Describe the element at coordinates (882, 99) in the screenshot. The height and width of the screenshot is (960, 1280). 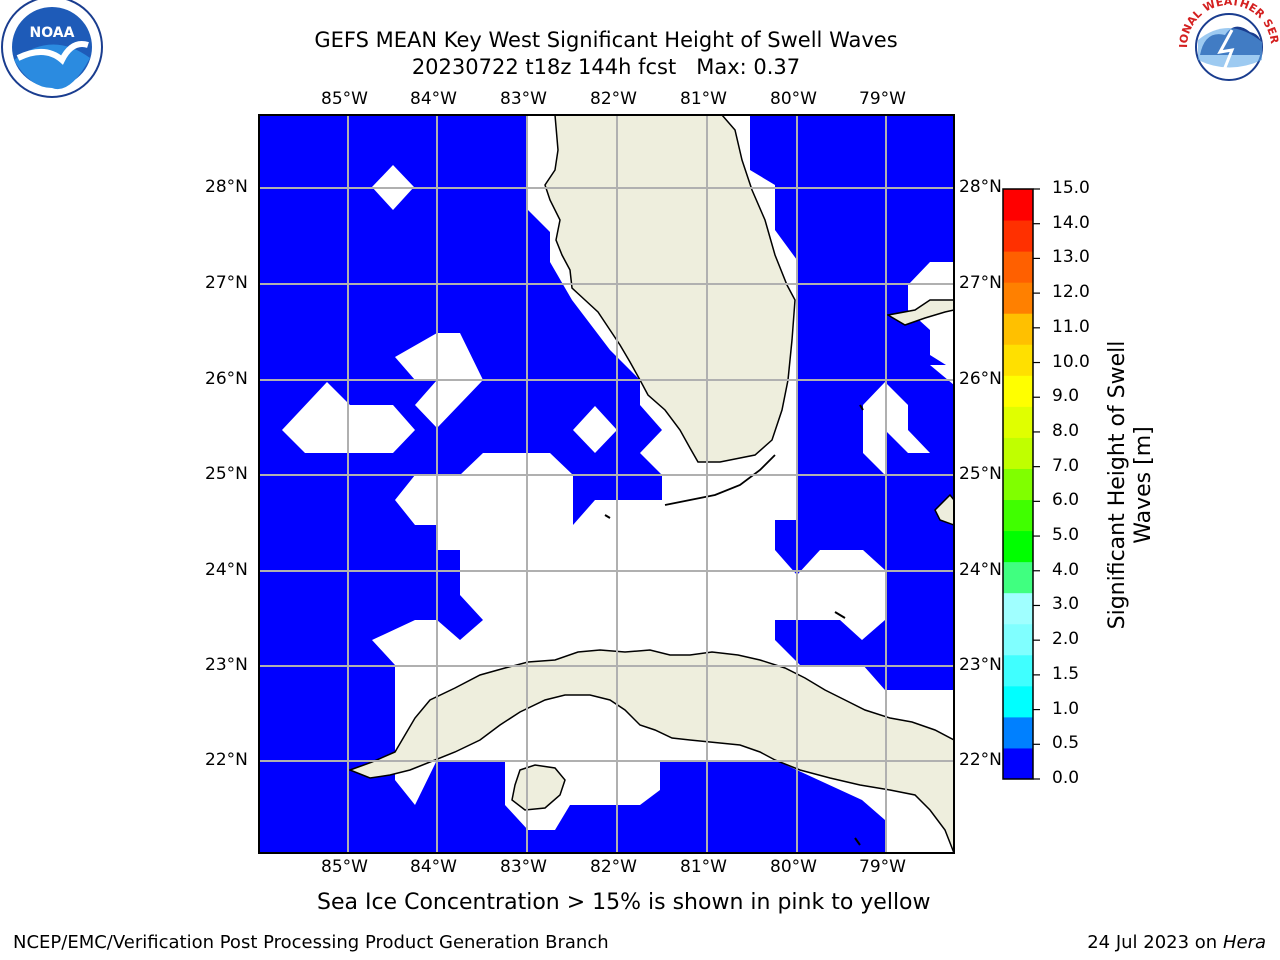
I see `lon-tick-top: 79°W` at that location.